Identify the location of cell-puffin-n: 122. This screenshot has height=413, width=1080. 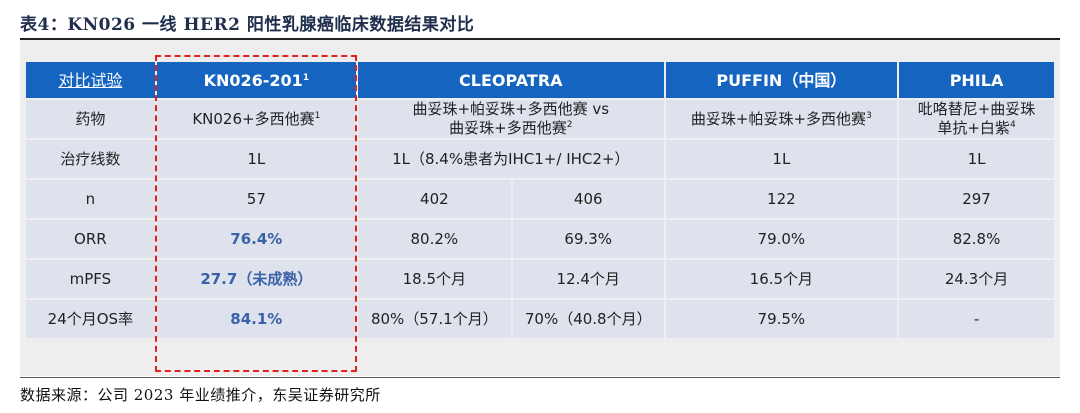
(781, 199).